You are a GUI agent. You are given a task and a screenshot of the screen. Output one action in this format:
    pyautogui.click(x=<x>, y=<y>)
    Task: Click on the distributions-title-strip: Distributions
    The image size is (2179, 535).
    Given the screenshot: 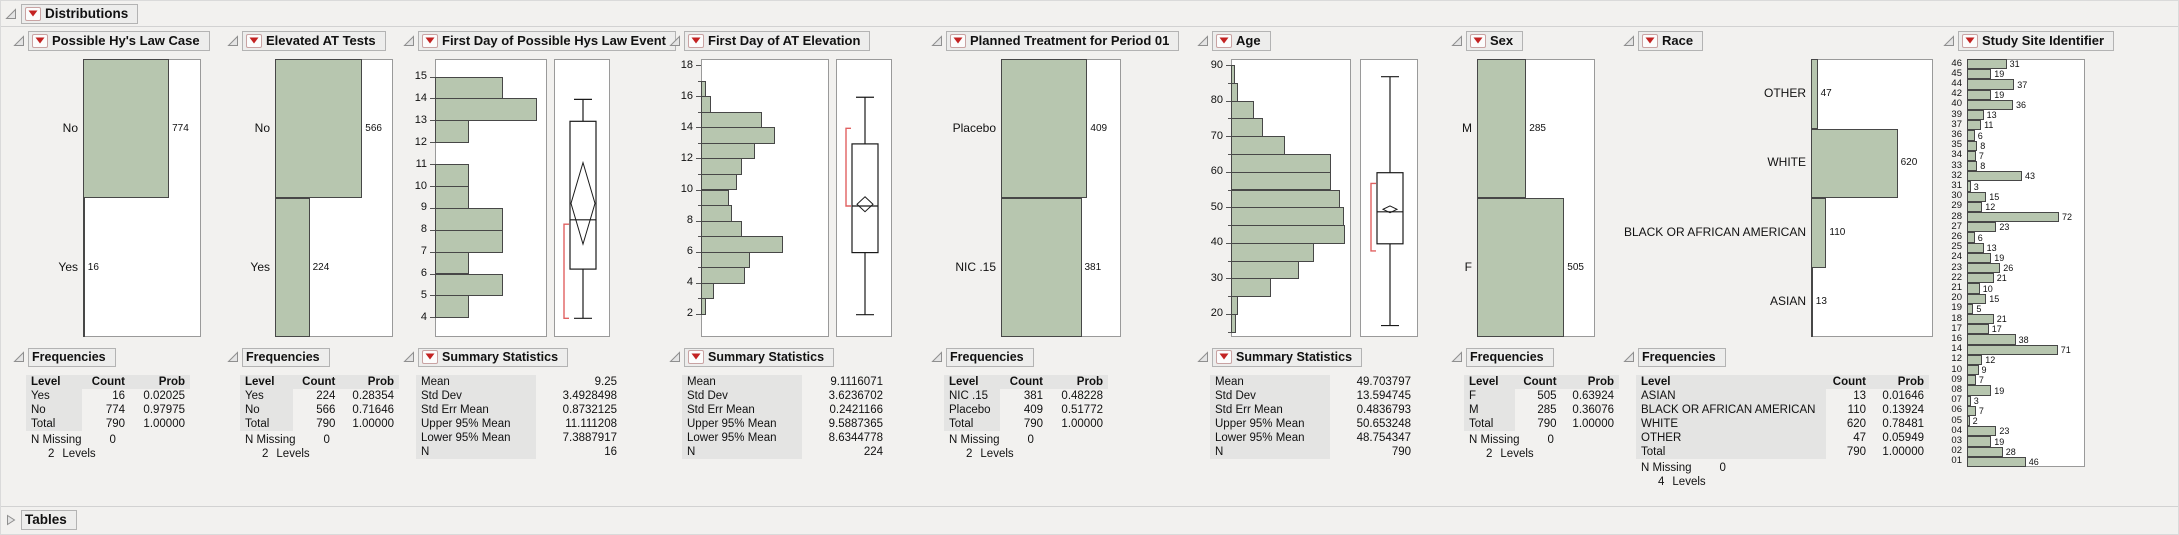 What is the action you would take?
    pyautogui.click(x=80, y=14)
    